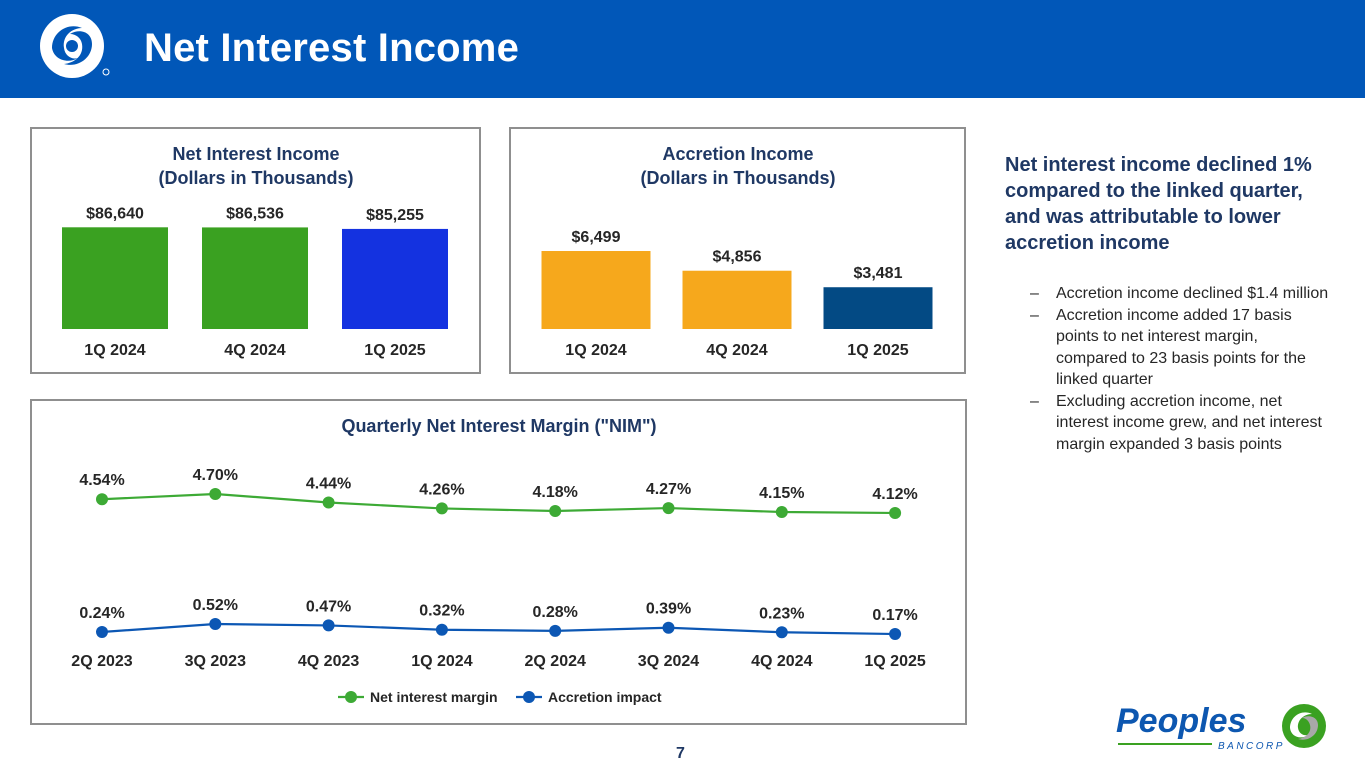 The height and width of the screenshot is (768, 1365). I want to click on peoples-bancorp-logo: Peoples BANCORP, so click(1221, 727).